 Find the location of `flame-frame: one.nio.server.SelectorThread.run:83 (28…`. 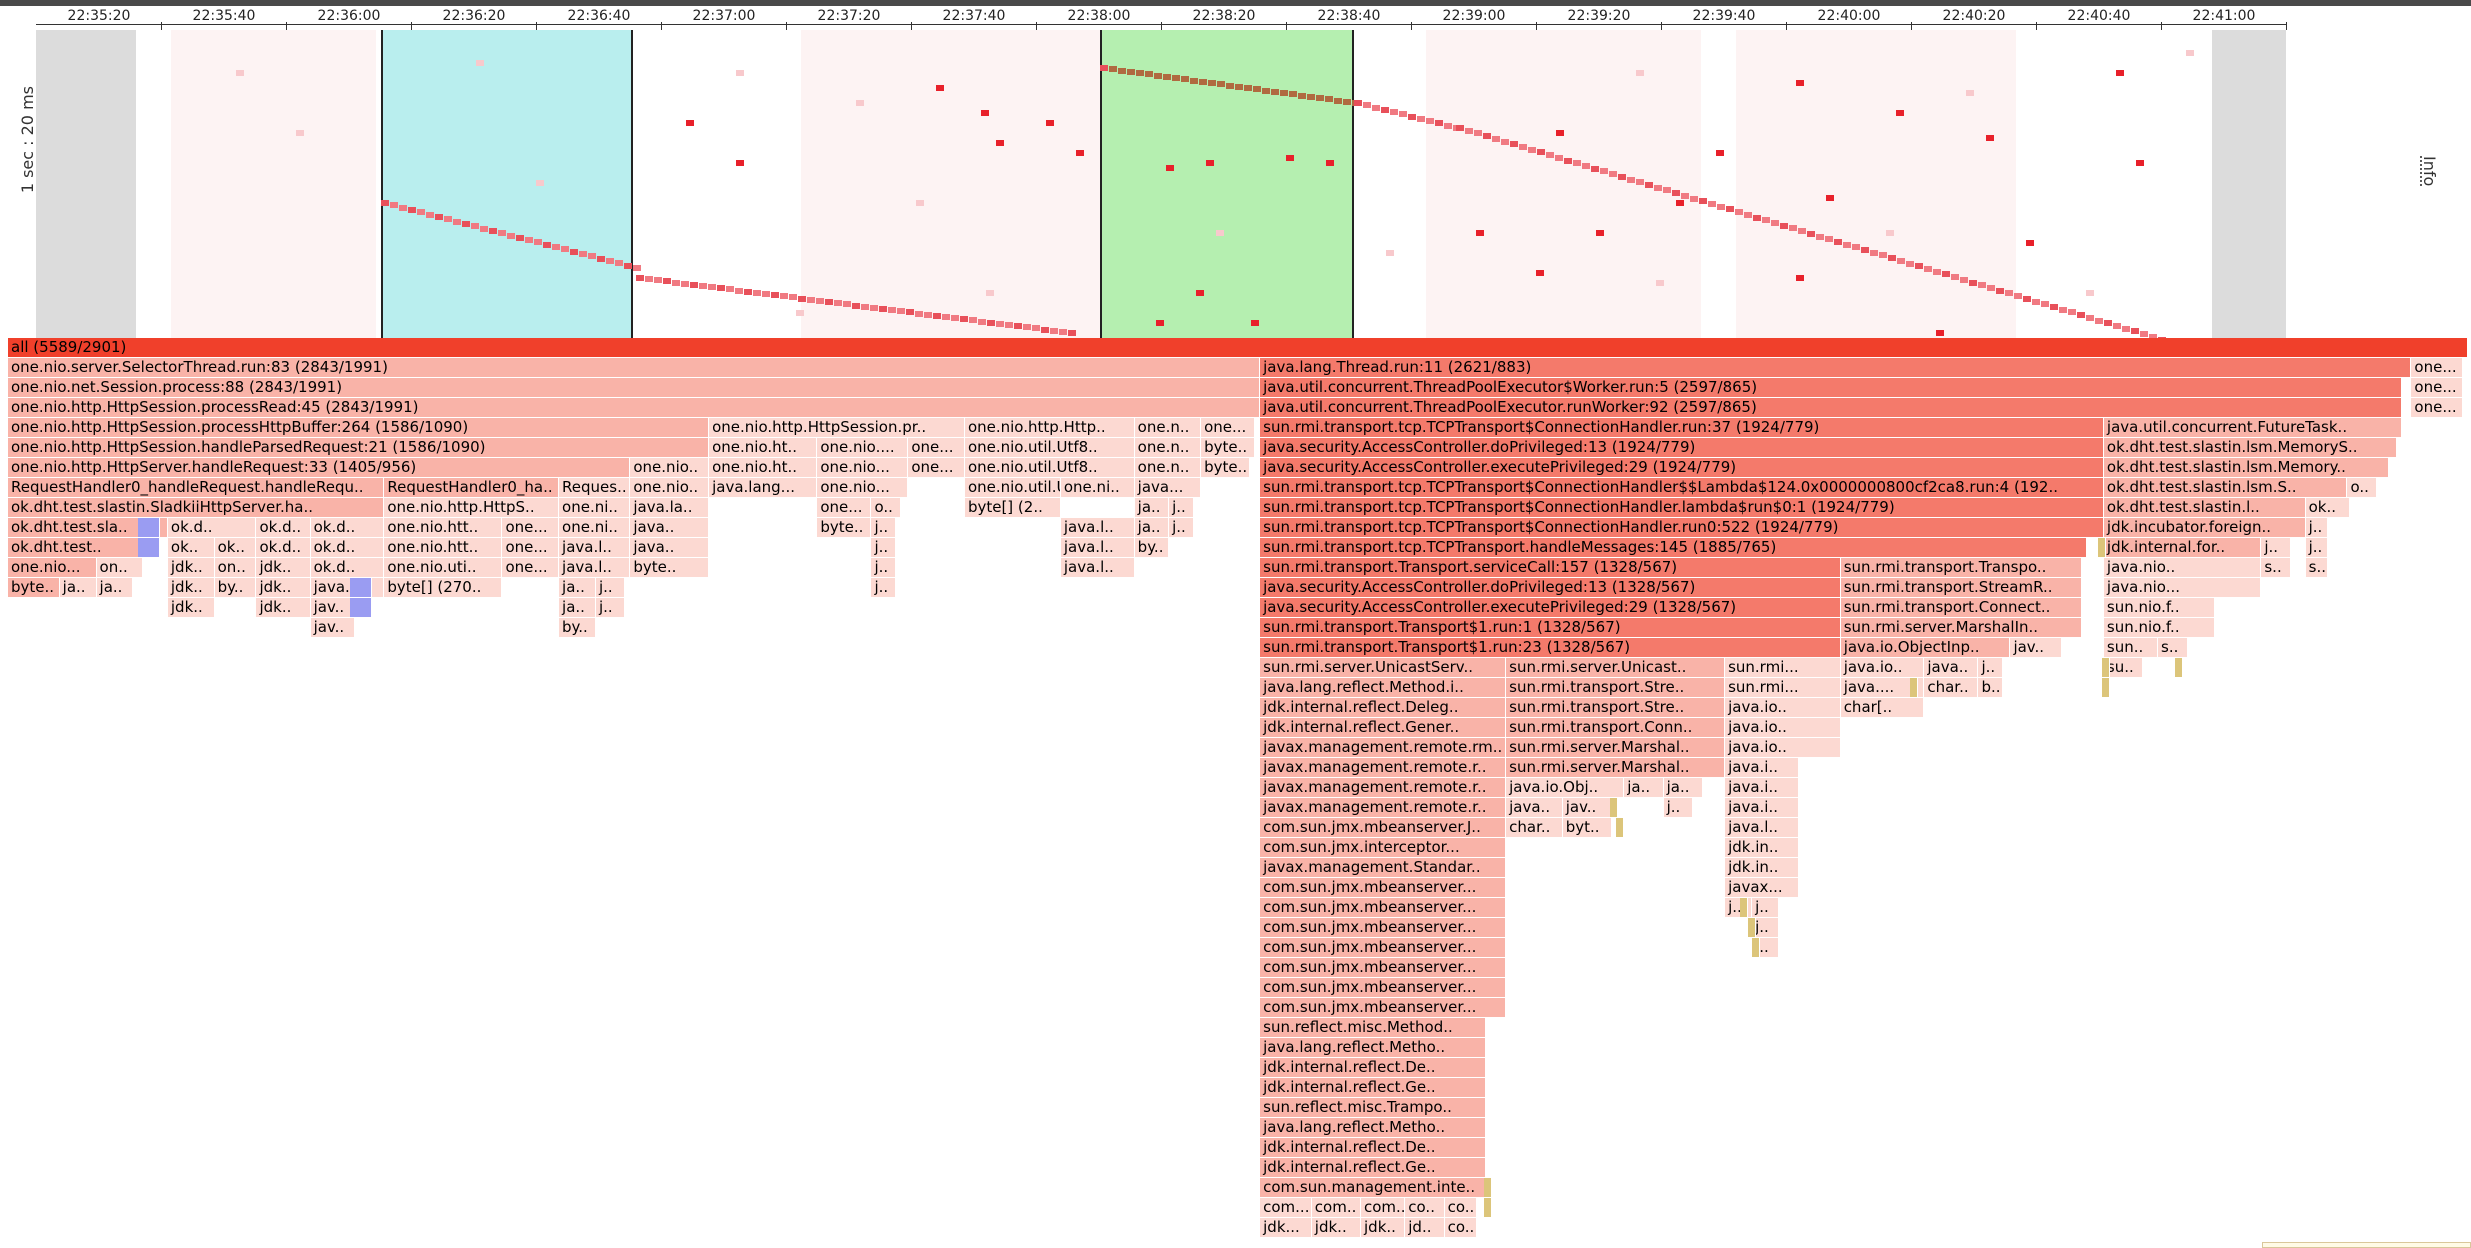

flame-frame: one.nio.server.SelectorThread.run:83 (28… is located at coordinates (634, 367).